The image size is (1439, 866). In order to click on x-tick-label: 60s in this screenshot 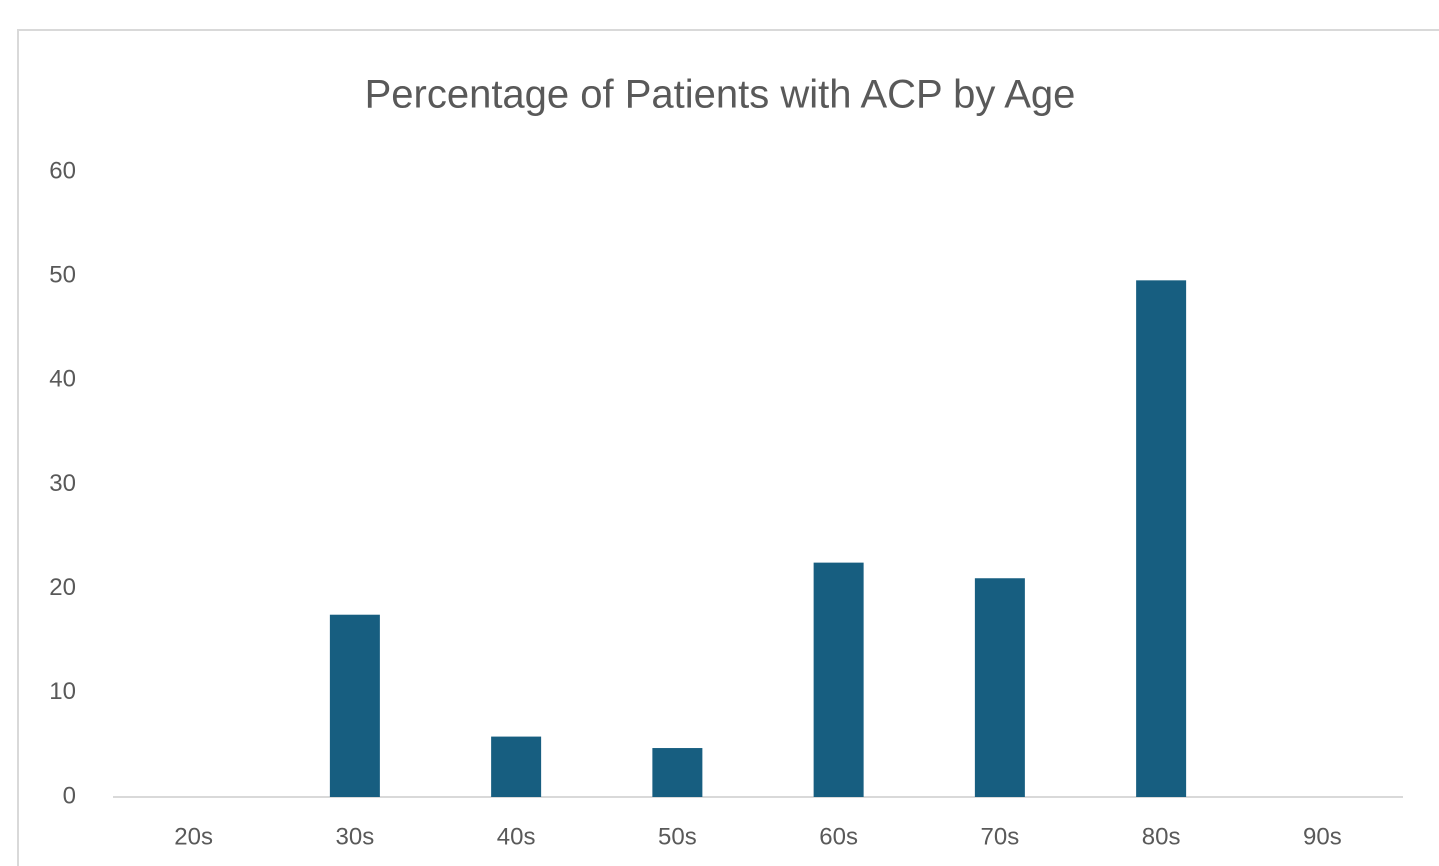, I will do `click(838, 836)`.